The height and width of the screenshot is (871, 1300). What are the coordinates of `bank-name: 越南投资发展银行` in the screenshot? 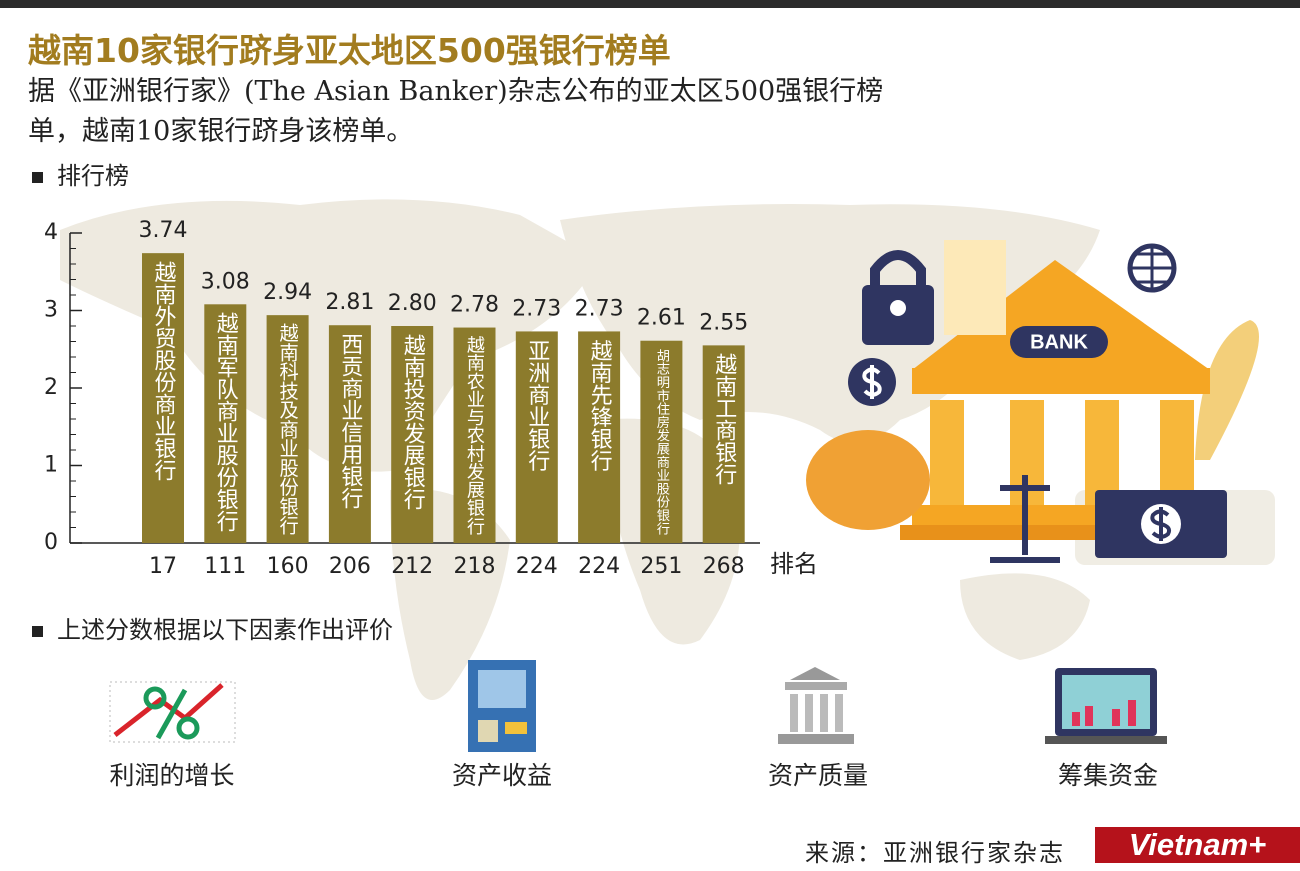 It's located at (413, 422).